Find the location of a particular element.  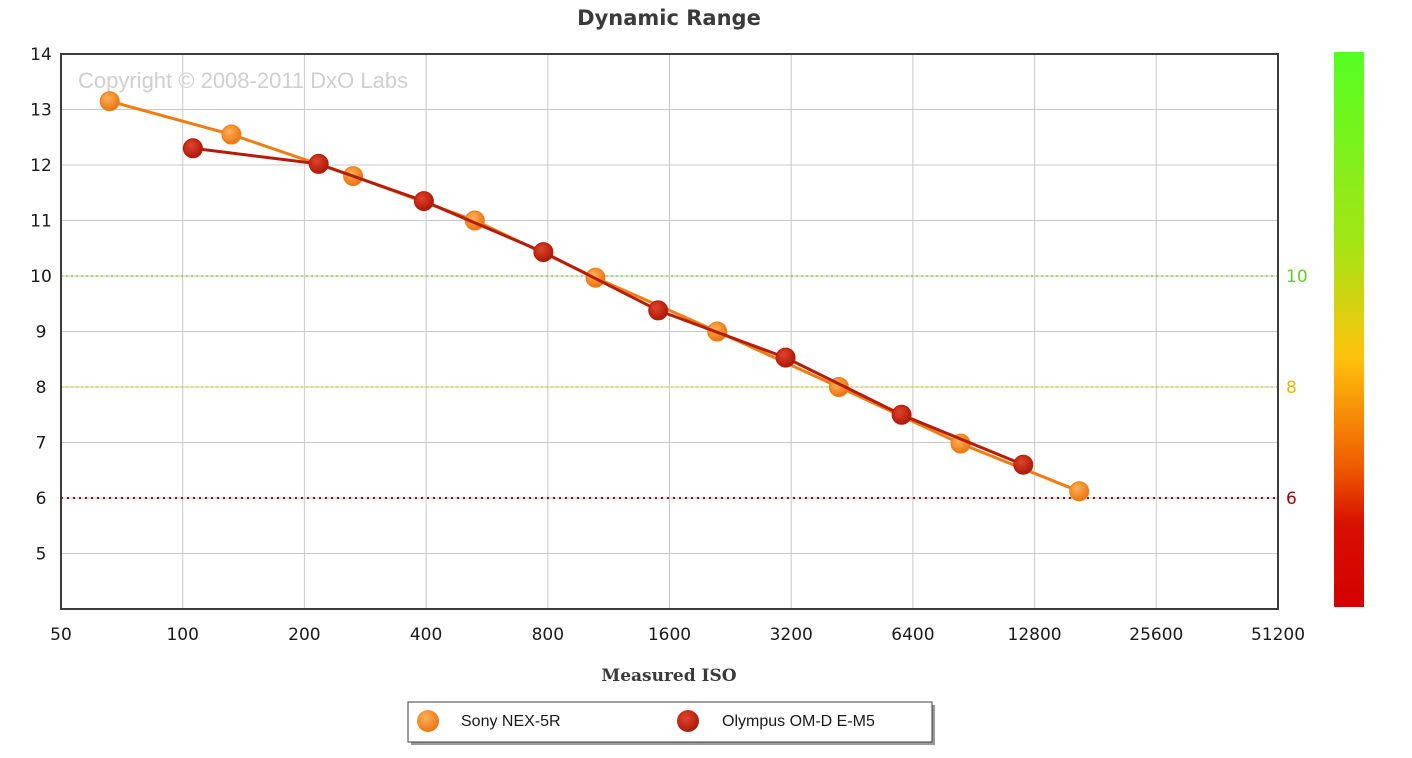

y-tick-label-12: 12 is located at coordinates (41, 166).